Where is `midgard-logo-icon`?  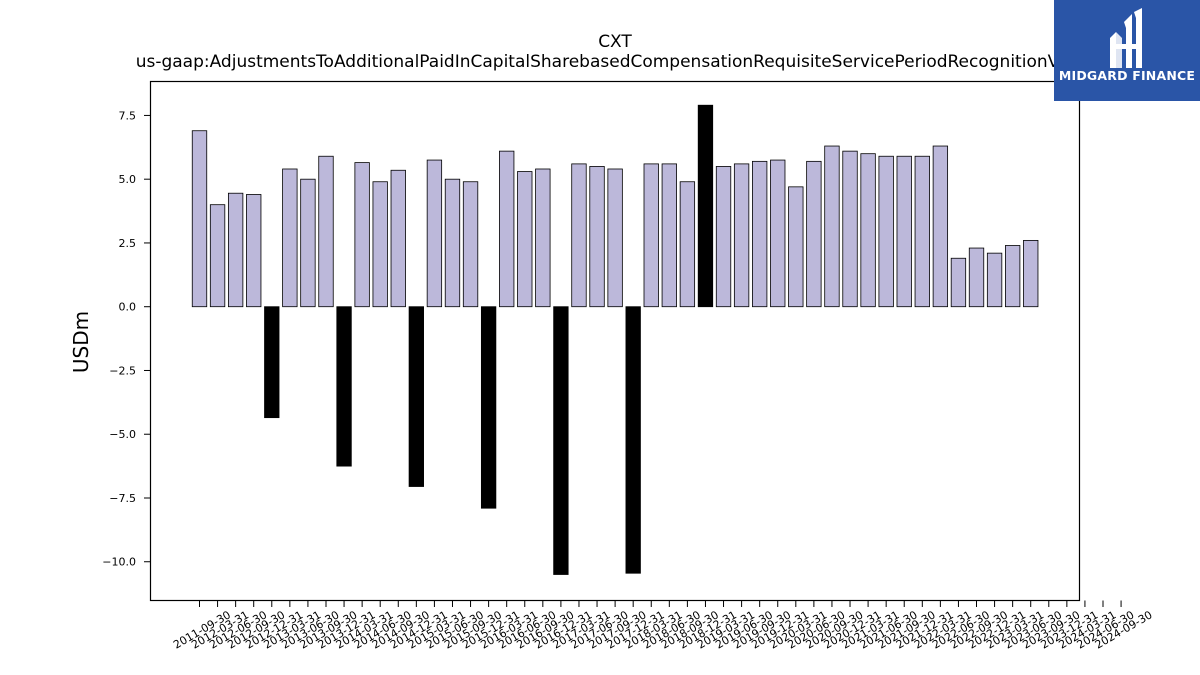
midgard-logo-icon is located at coordinates (1126, 38).